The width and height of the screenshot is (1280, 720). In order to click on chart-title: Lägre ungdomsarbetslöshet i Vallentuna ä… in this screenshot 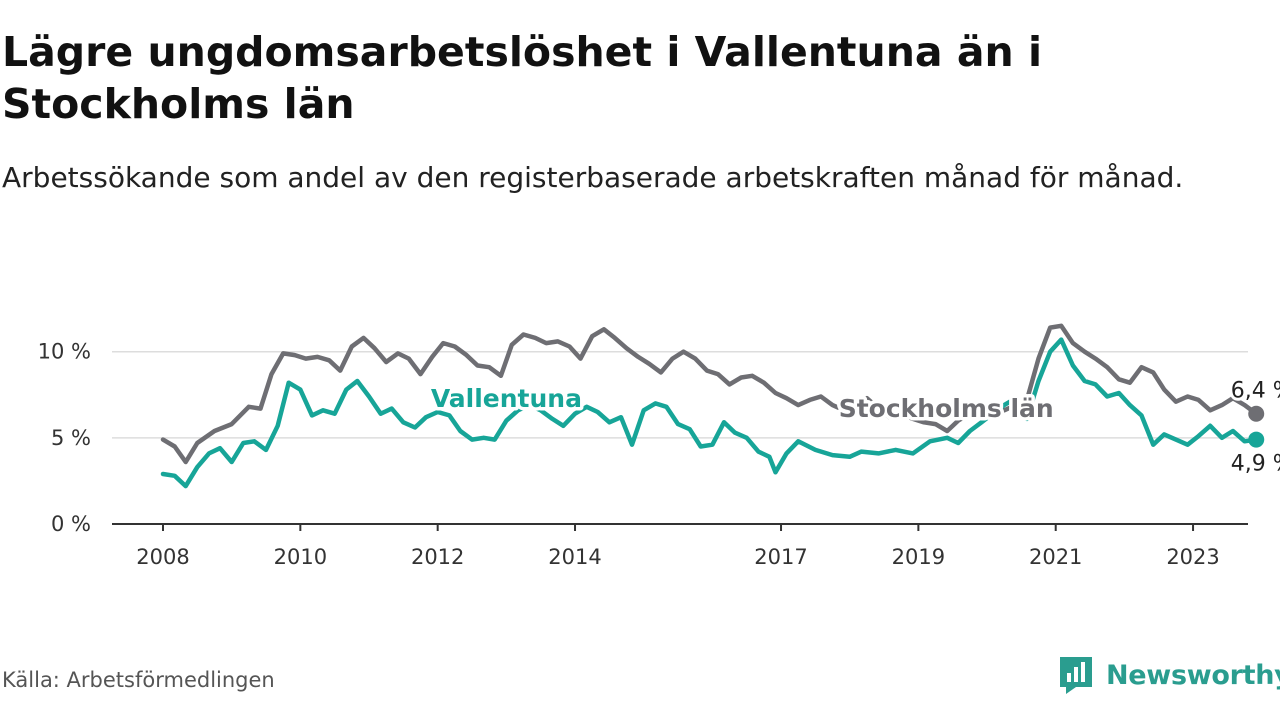, I will do `click(522, 78)`.